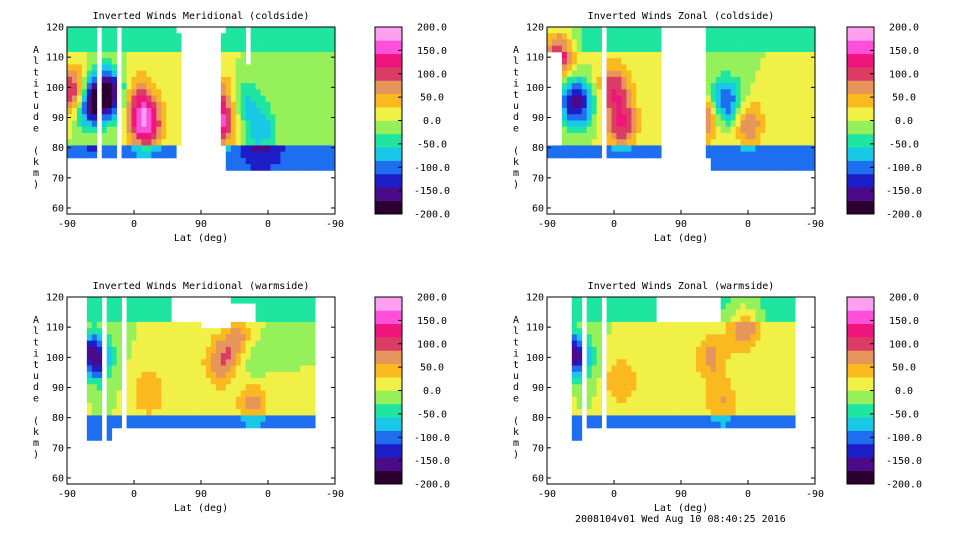 This screenshot has height=540, width=960. Describe the element at coordinates (432, 215) in the screenshot. I see `colorbar-tick-label: -200.0` at that location.